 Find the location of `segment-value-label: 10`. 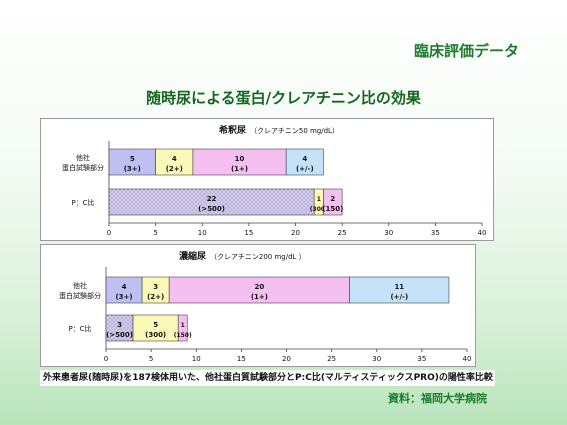

segment-value-label: 10 is located at coordinates (240, 159).